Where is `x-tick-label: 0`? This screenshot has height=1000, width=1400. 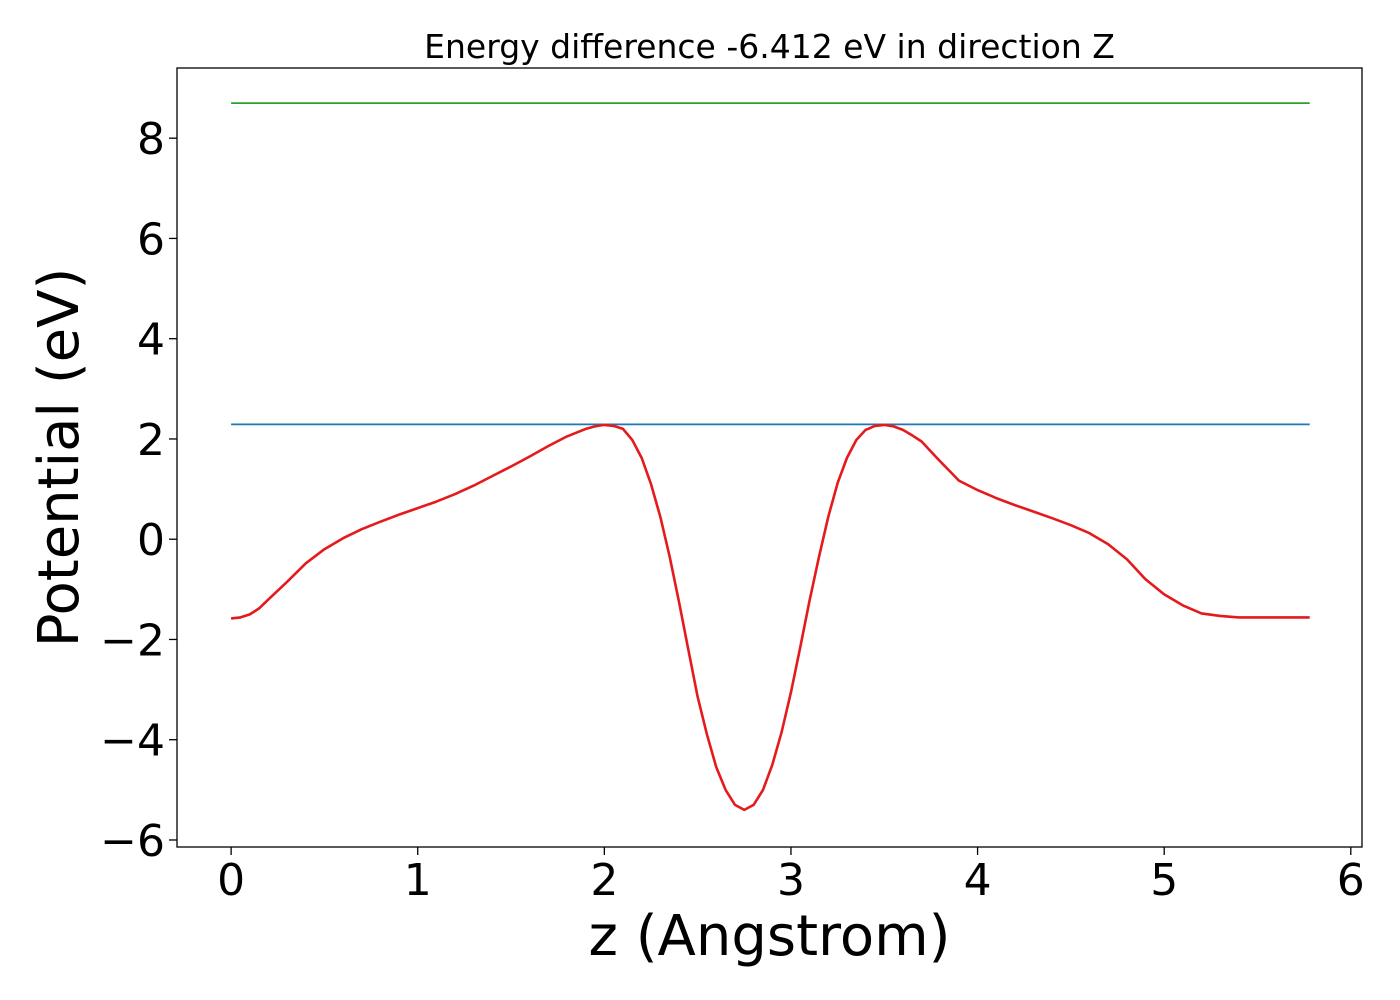 x-tick-label: 0 is located at coordinates (231, 880).